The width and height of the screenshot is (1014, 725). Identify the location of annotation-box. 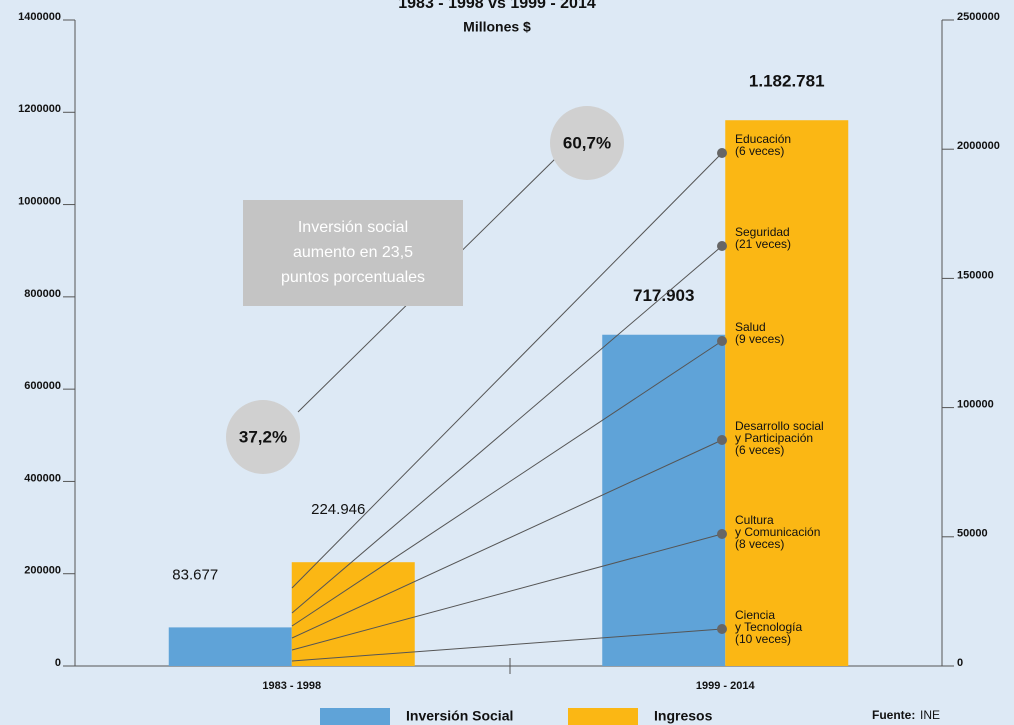
(353, 253).